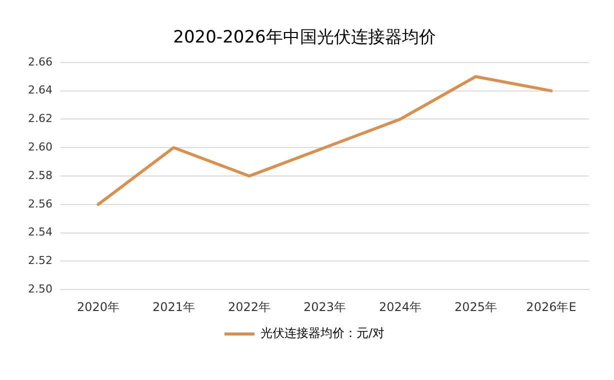 The image size is (614, 380). Describe the element at coordinates (40, 147) in the screenshot. I see `y-tick-label: 2.60` at that location.